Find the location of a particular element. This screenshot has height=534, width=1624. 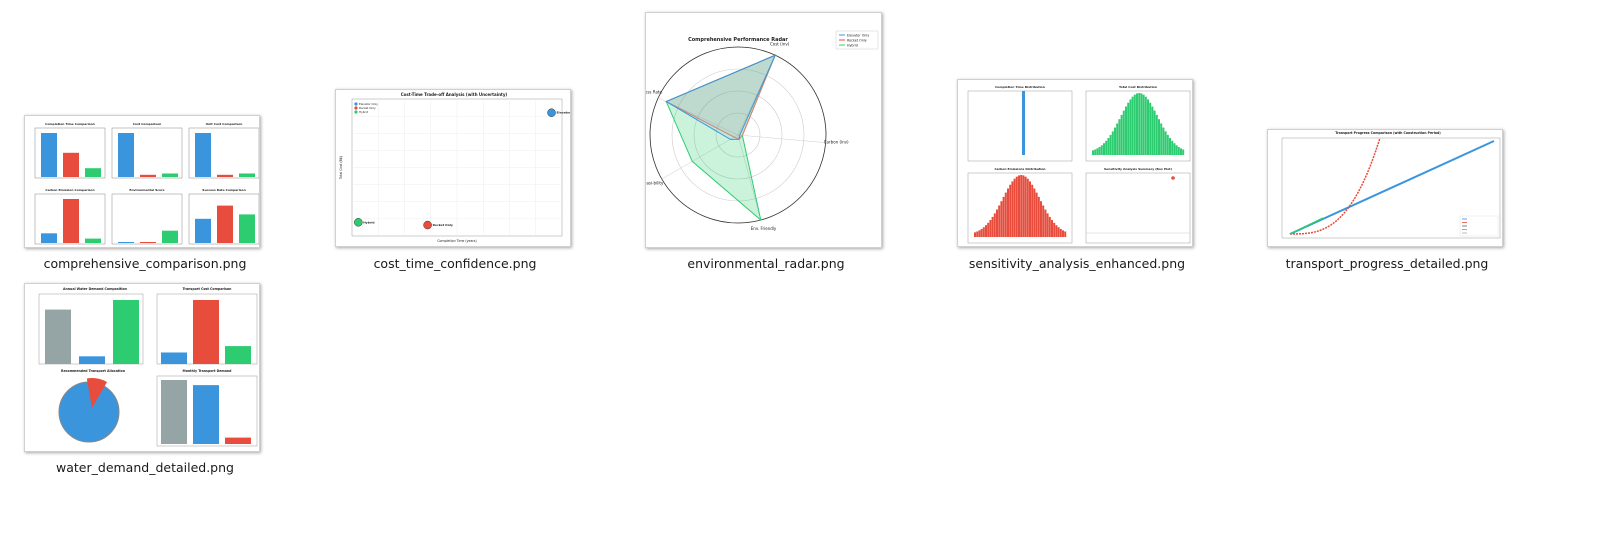

panel-title: Success Rate Comparison is located at coordinates (223, 190).